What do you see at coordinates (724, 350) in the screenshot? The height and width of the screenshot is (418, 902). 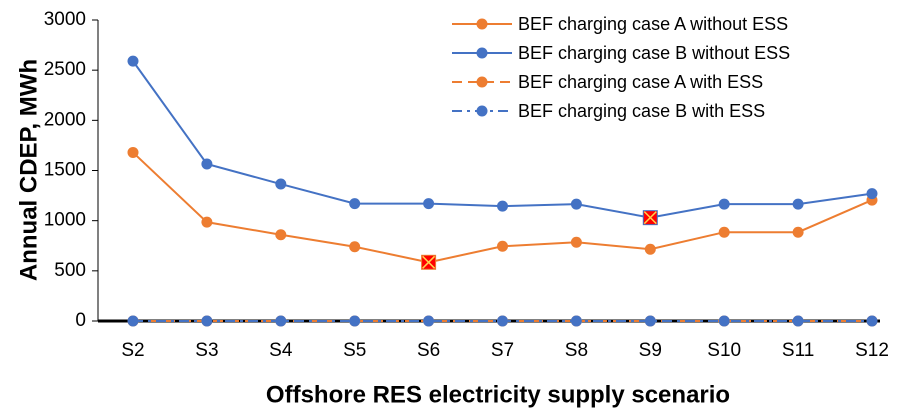 I see `x-tick-label: S10` at bounding box center [724, 350].